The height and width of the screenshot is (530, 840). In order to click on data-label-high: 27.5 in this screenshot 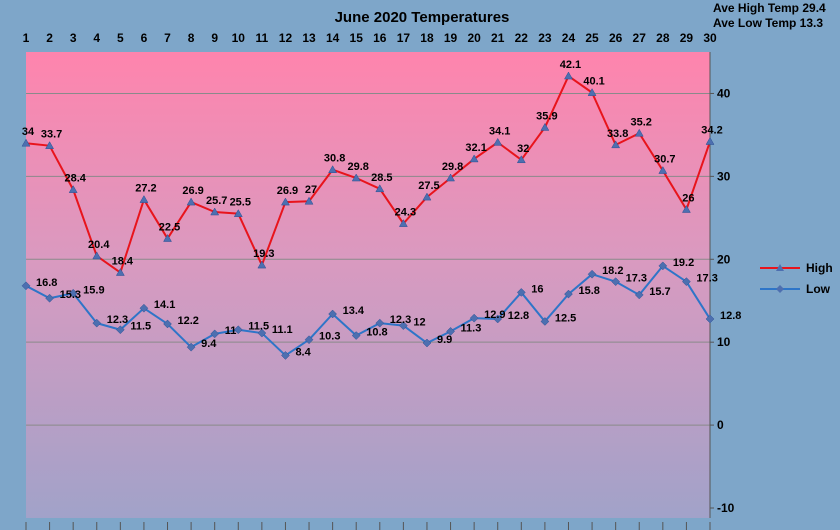, I will do `click(428, 186)`.